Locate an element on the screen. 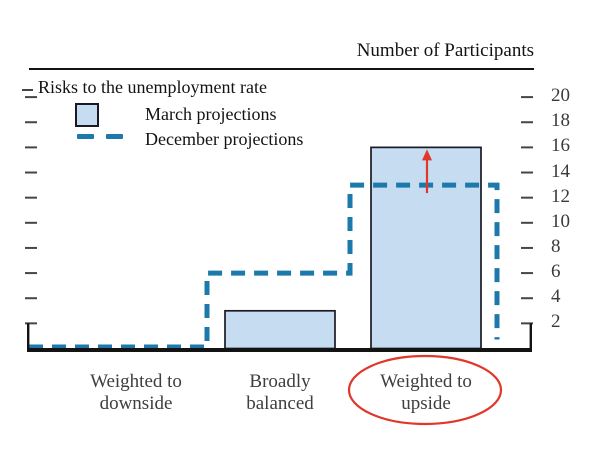  category-label-1: Broadly balanced is located at coordinates (280, 393).